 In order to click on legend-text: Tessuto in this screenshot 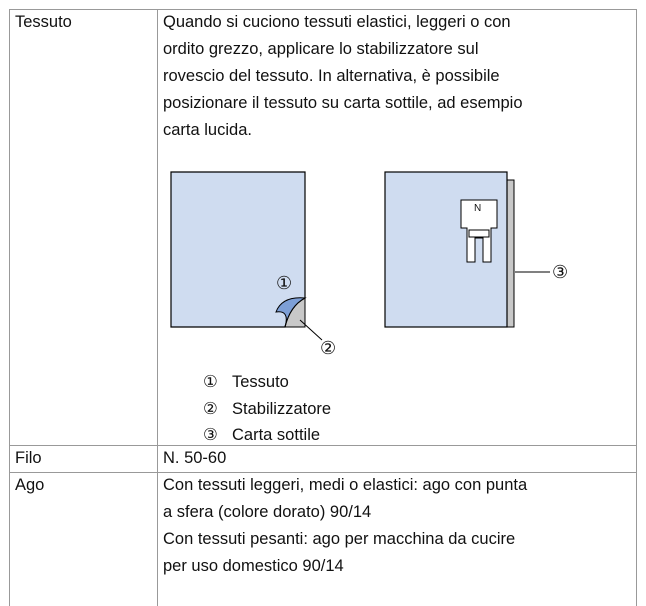, I will do `click(260, 382)`.